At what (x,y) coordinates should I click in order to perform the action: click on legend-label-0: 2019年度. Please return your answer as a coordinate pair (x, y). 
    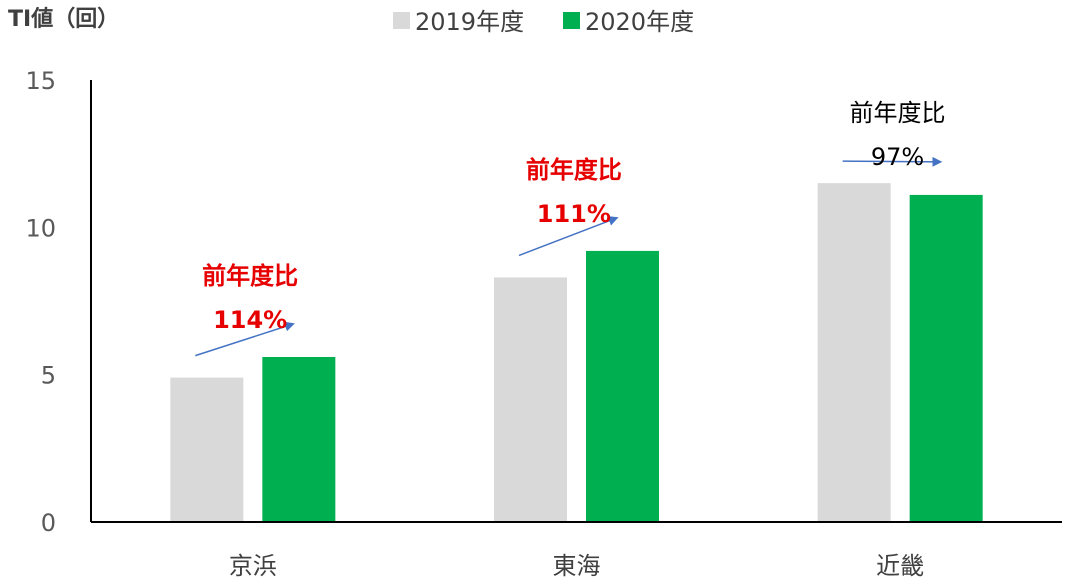
    Looking at the image, I should click on (469, 22).